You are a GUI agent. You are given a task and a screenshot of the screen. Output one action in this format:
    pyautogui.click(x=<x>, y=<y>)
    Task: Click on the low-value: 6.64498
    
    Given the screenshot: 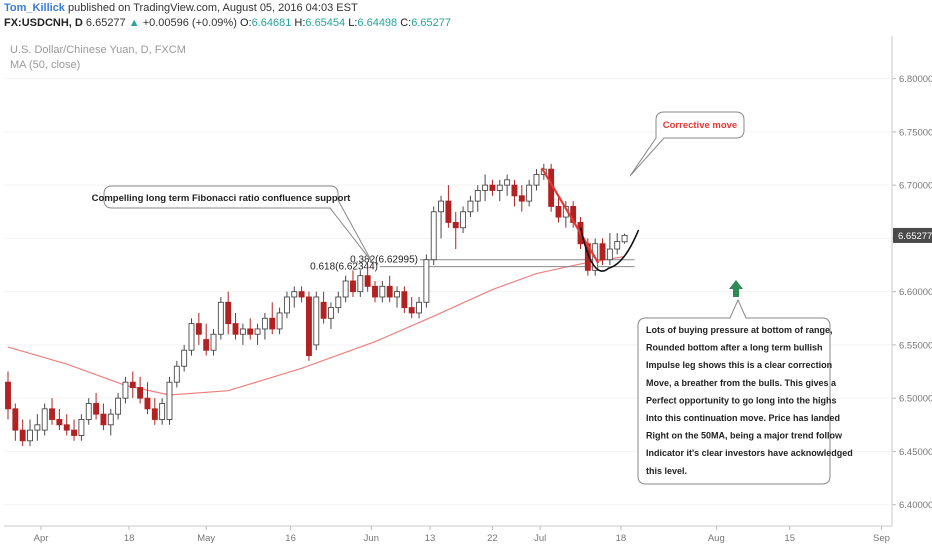 What is the action you would take?
    pyautogui.click(x=377, y=23)
    